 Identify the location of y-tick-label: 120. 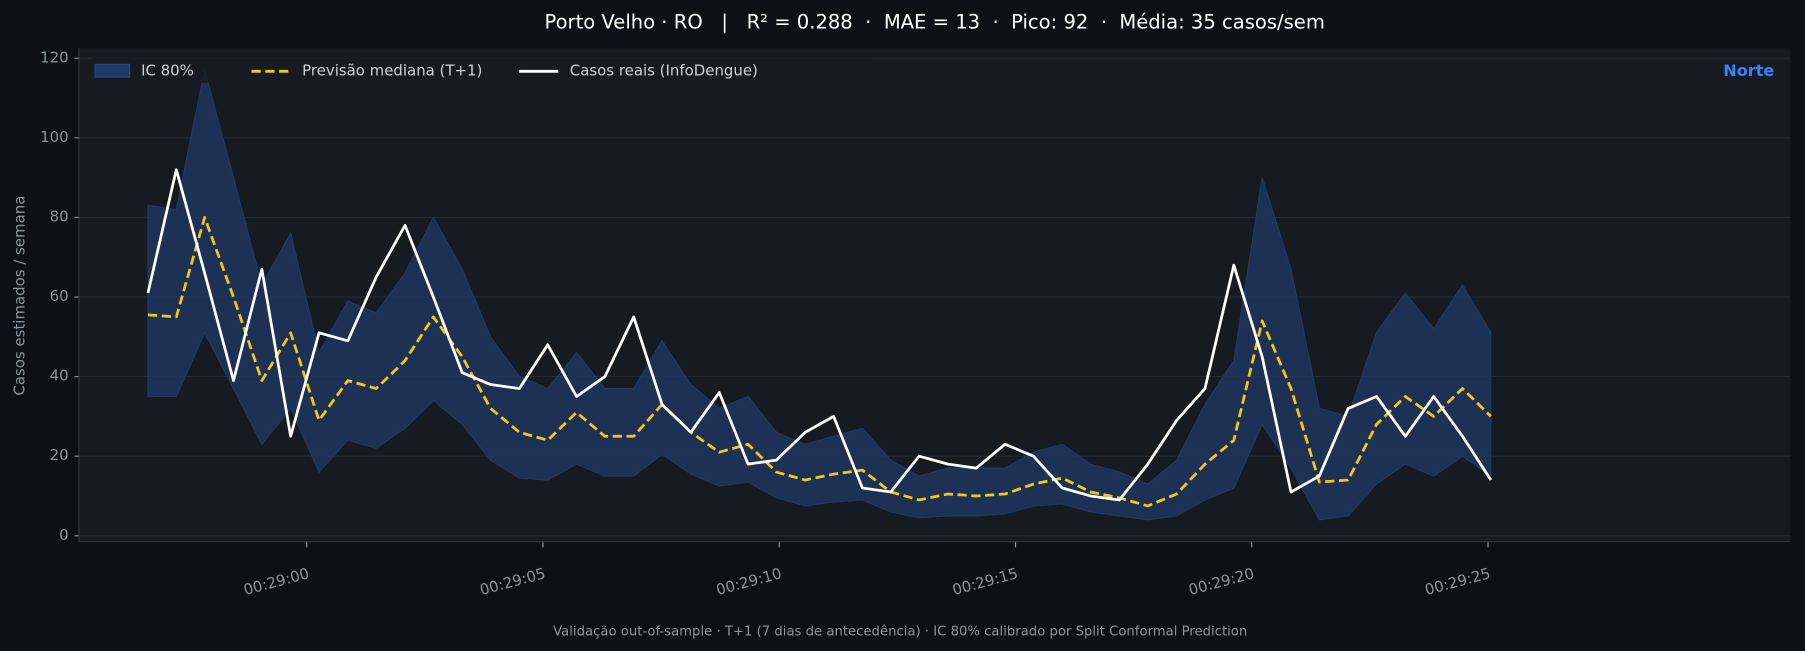
(54, 57).